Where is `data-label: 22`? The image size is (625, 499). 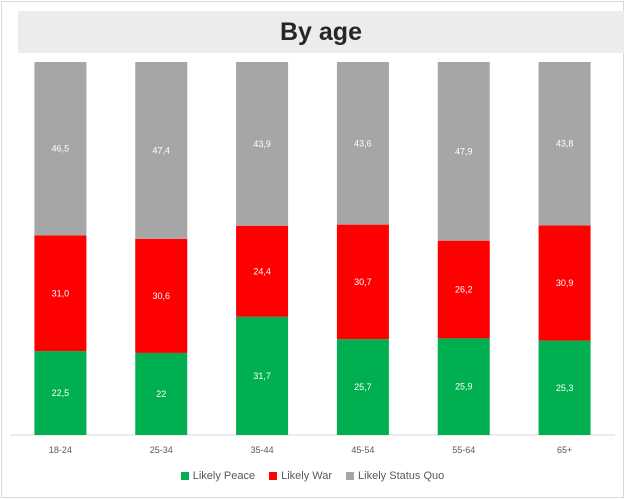 data-label: 22 is located at coordinates (161, 394).